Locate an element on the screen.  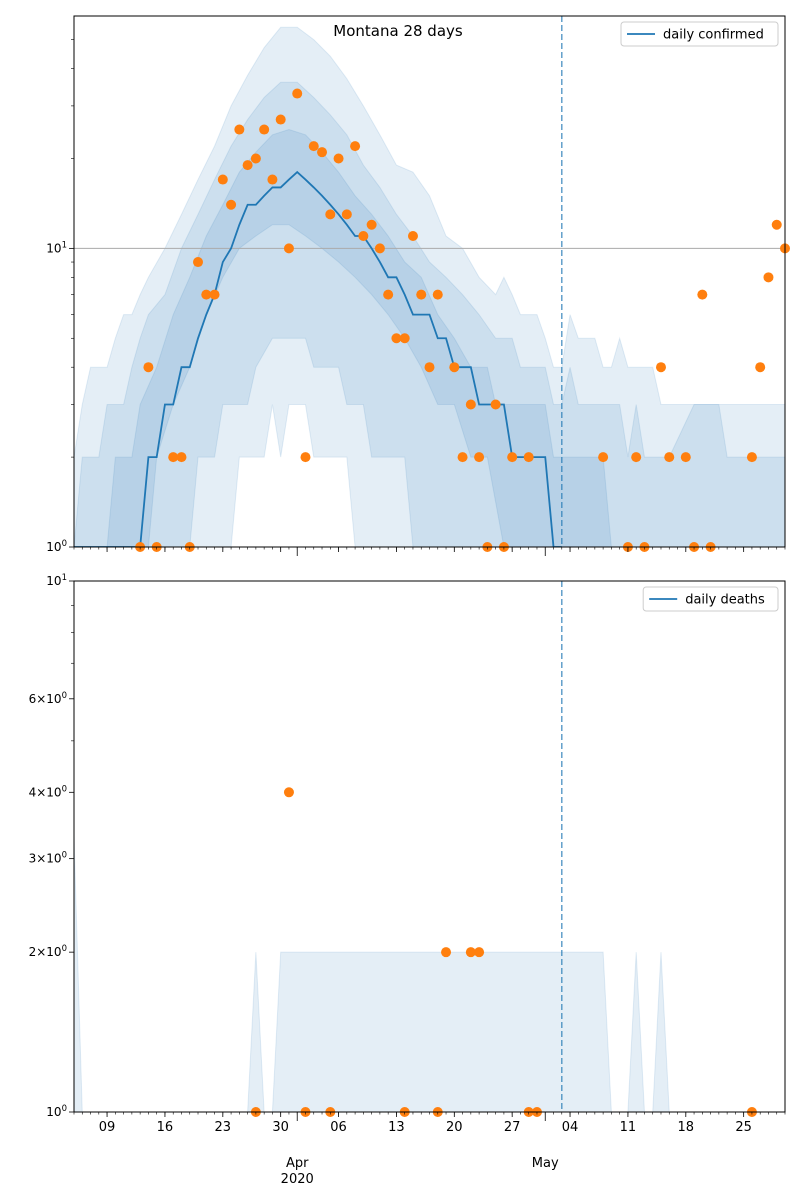
y-tick-label: 3×100 is located at coordinates (48, 858).